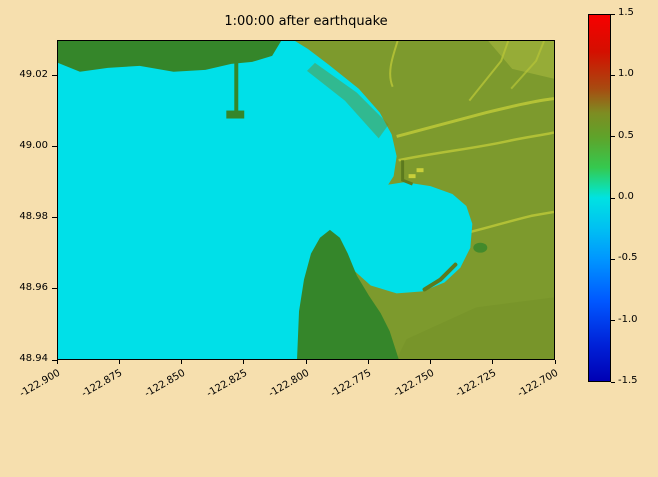  I want to click on bay-water, so click(398, 238).